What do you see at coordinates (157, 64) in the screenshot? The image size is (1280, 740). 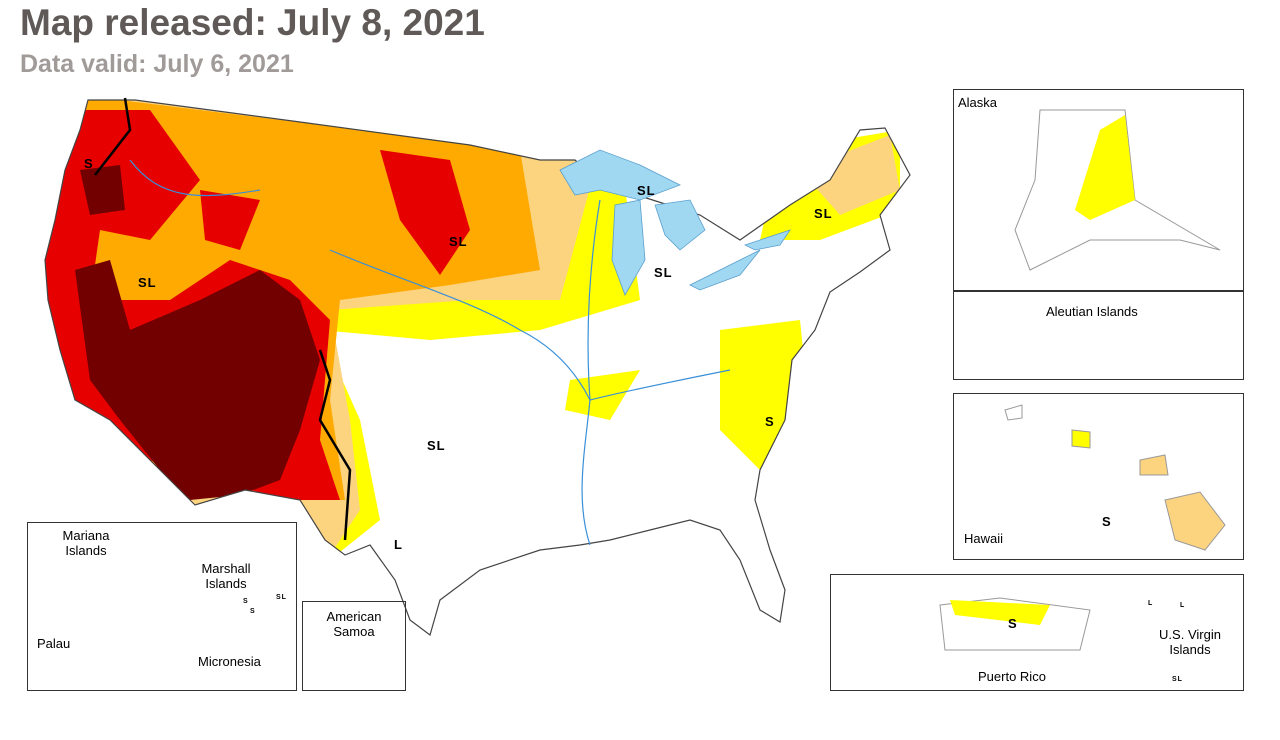 I see `subtitle: Data valid: July 6, 2021` at bounding box center [157, 64].